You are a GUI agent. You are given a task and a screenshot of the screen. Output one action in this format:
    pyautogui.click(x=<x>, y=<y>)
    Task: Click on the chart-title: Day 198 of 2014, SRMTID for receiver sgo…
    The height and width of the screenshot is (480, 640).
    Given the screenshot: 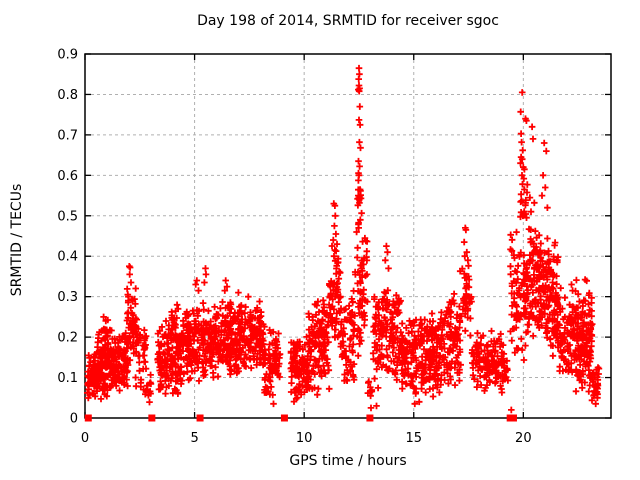 What is the action you would take?
    pyautogui.click(x=348, y=21)
    